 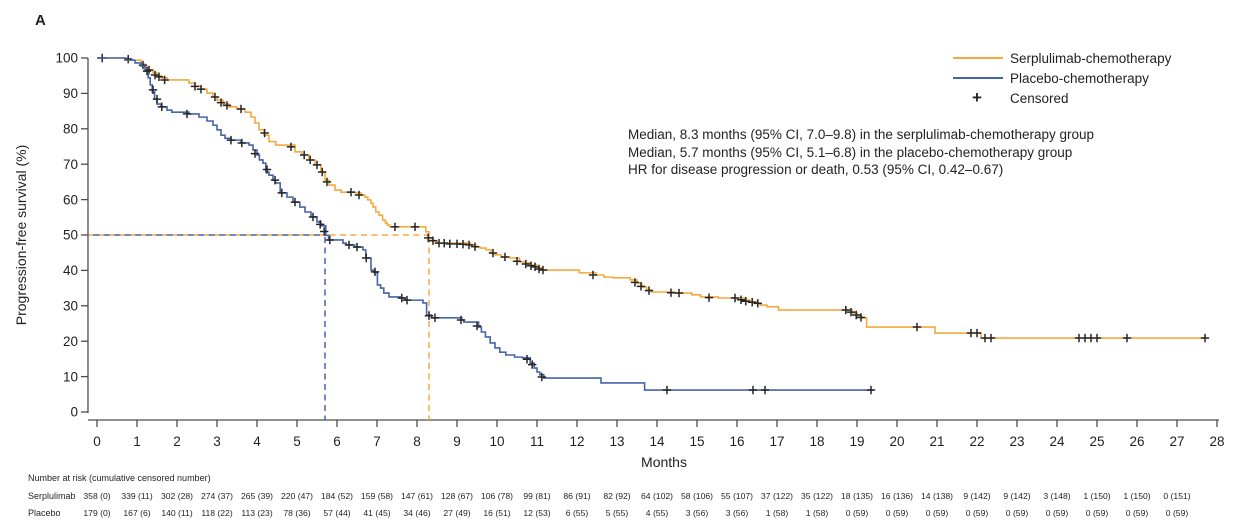 I want to click on y-tick-label: 10, so click(x=70, y=376).